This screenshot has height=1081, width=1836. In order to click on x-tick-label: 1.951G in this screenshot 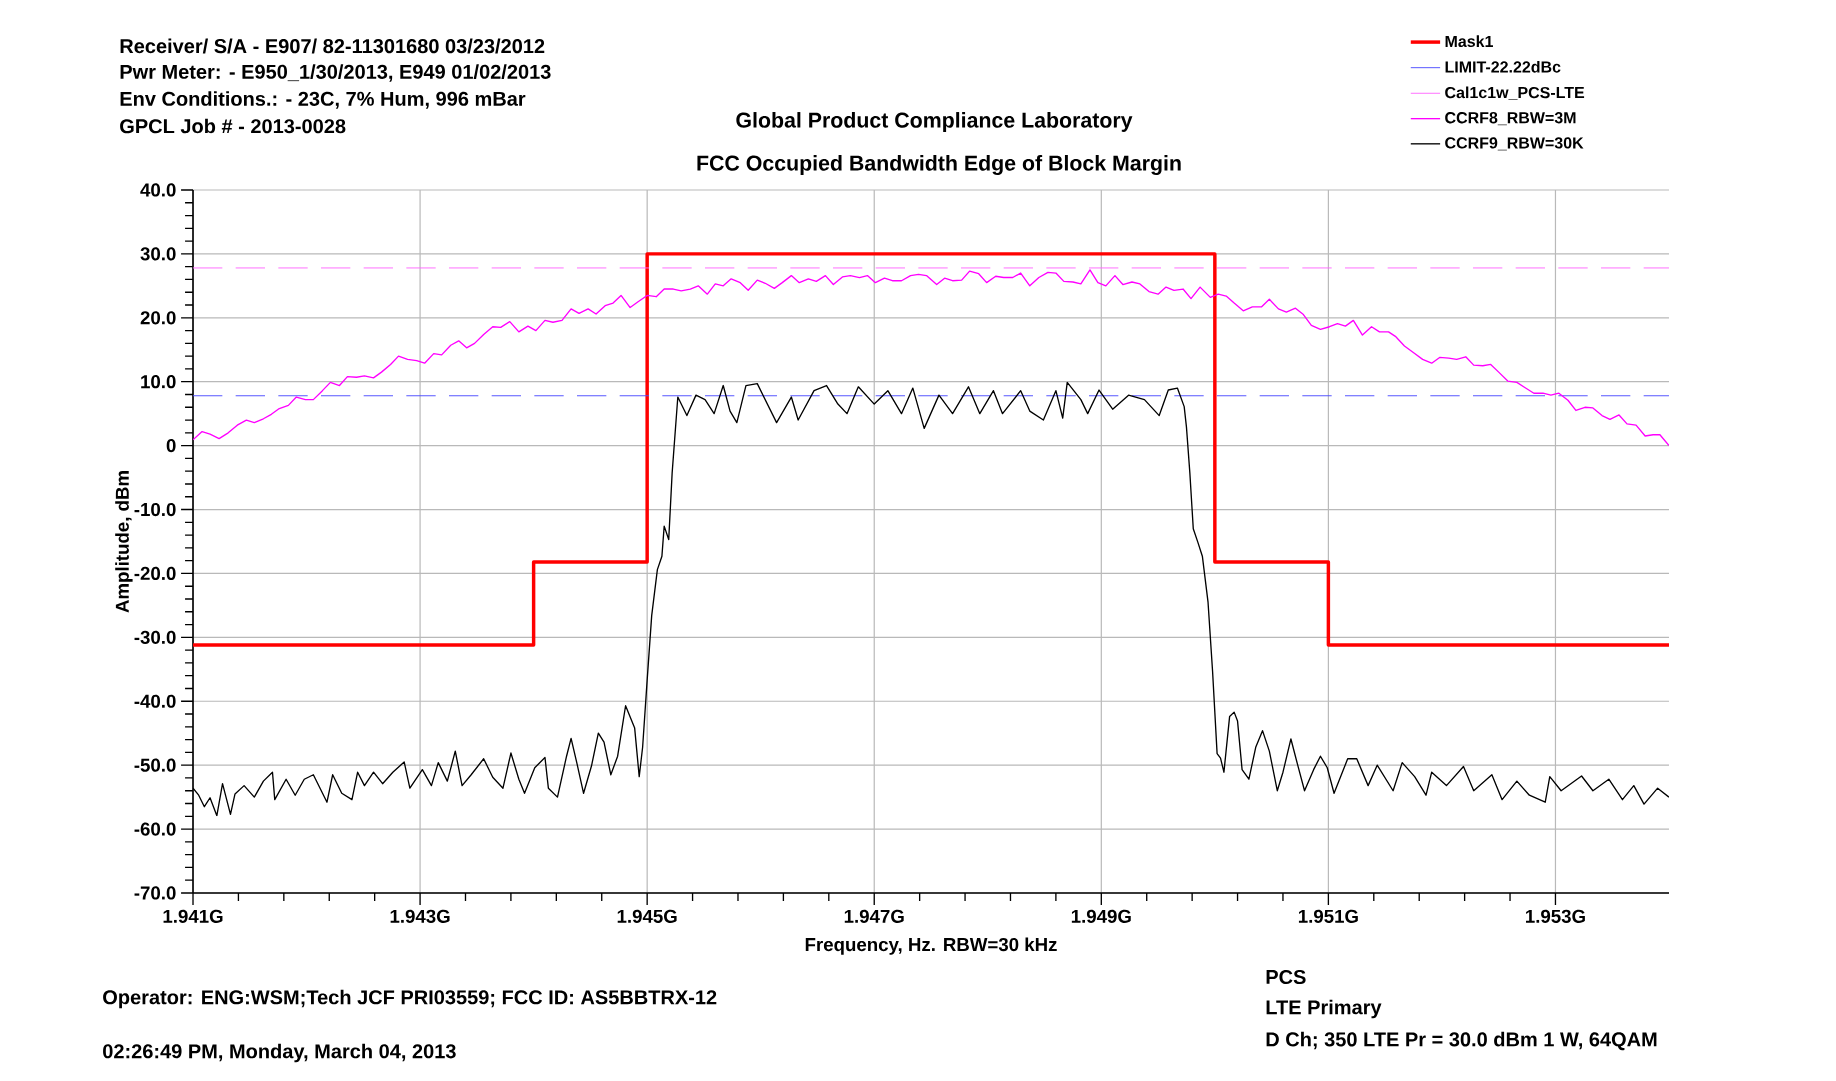, I will do `click(1328, 916)`.